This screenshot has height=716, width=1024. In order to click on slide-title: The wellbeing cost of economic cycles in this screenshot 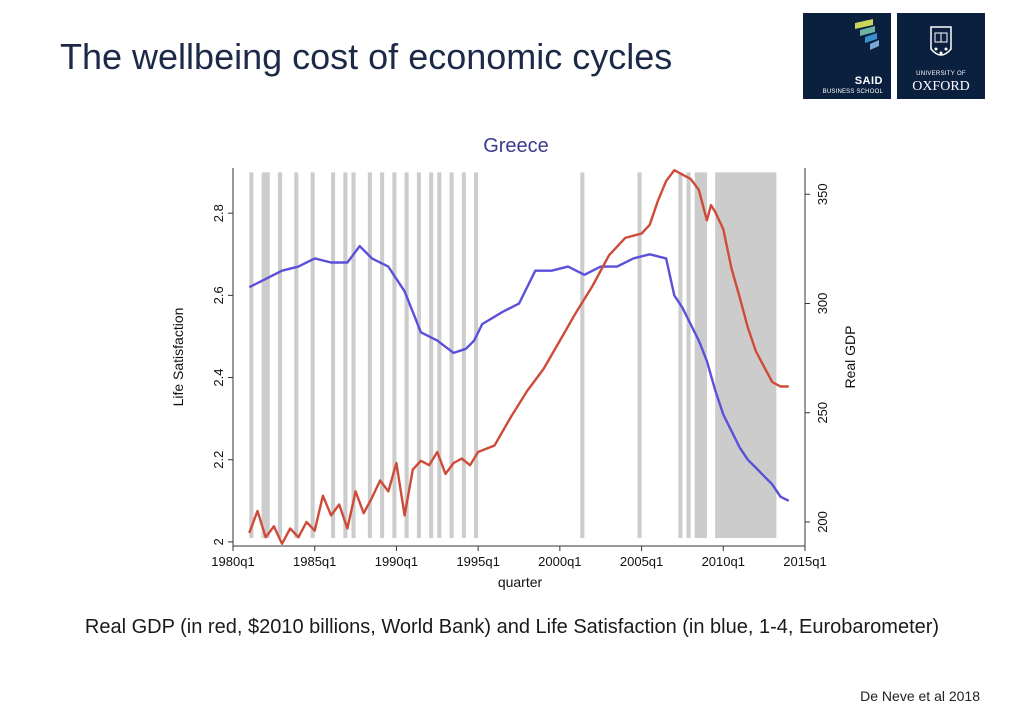, I will do `click(366, 56)`.